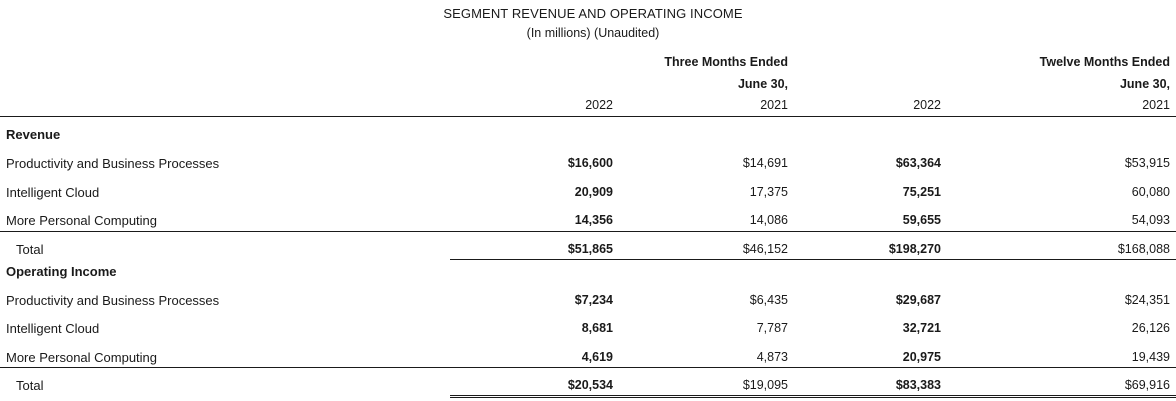  Describe the element at coordinates (768, 192) in the screenshot. I see `cell-value: 17,375` at that location.